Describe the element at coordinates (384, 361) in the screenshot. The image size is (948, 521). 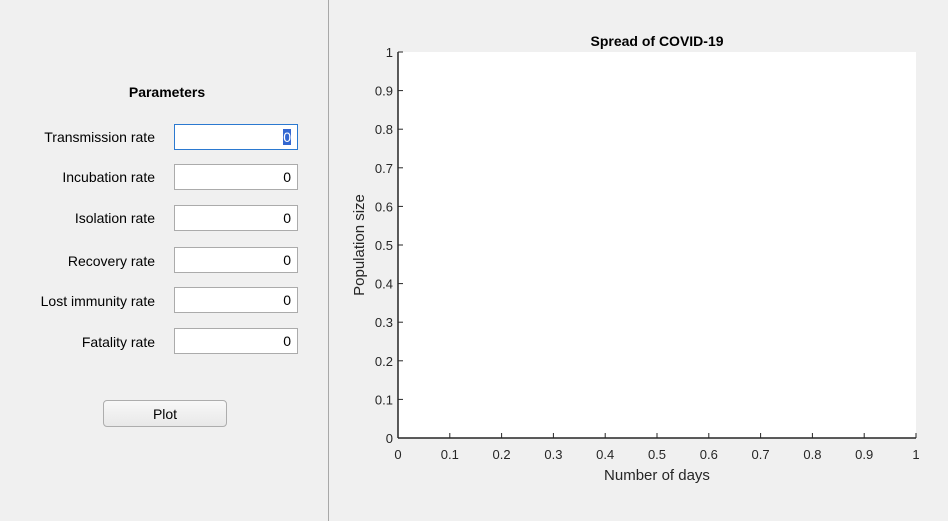
I see `y-tick-label: 0.2` at that location.